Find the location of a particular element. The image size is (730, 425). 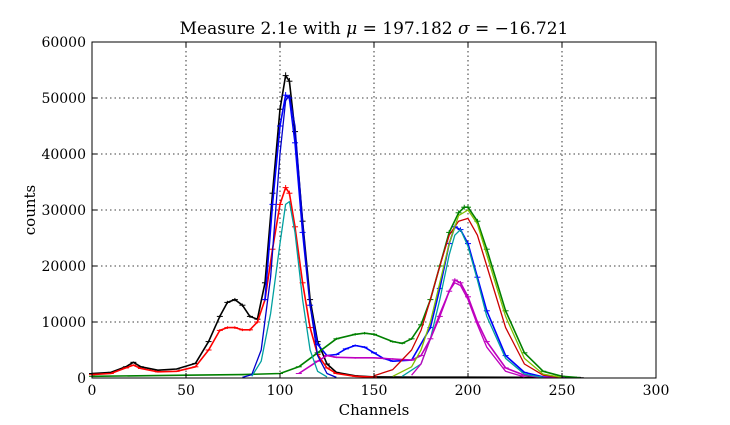

x-tick-label: 150 is located at coordinates (374, 391).